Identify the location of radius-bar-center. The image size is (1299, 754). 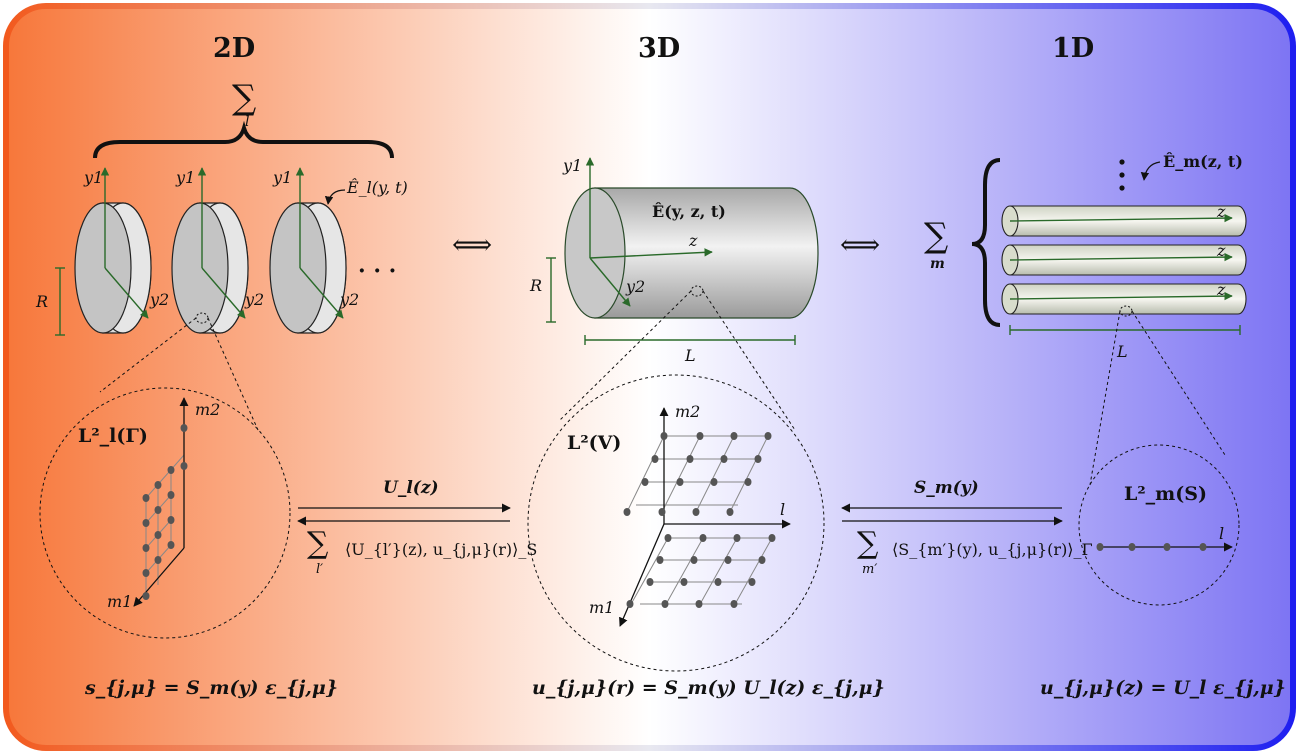
(551, 290).